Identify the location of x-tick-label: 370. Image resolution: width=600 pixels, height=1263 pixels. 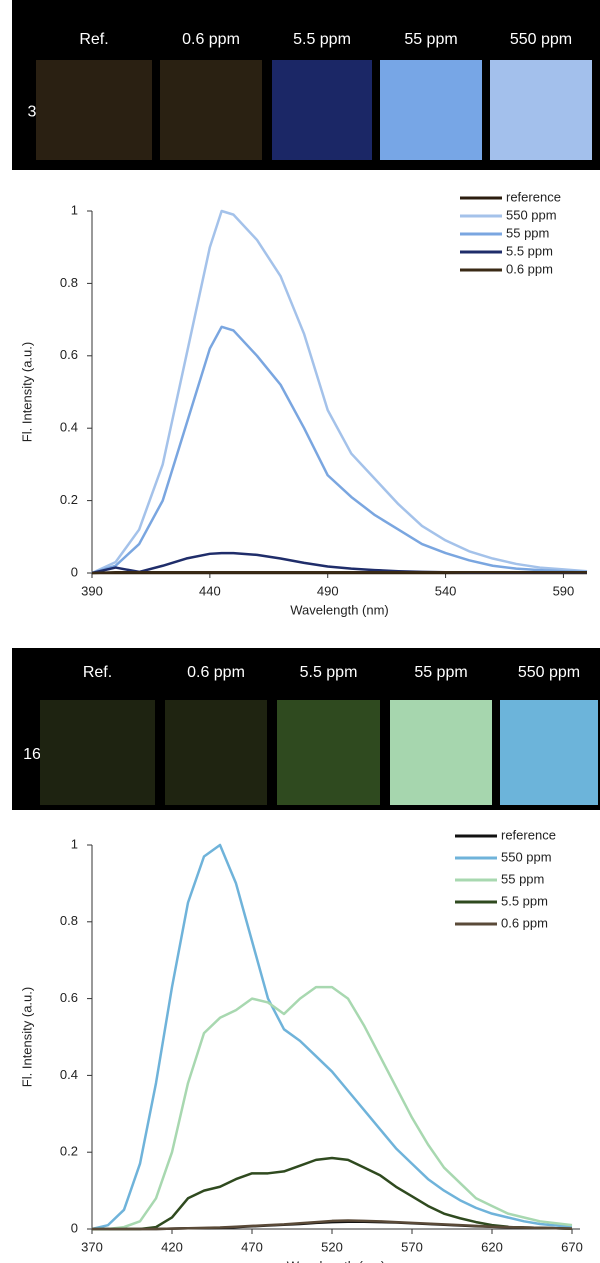
(92, 1246).